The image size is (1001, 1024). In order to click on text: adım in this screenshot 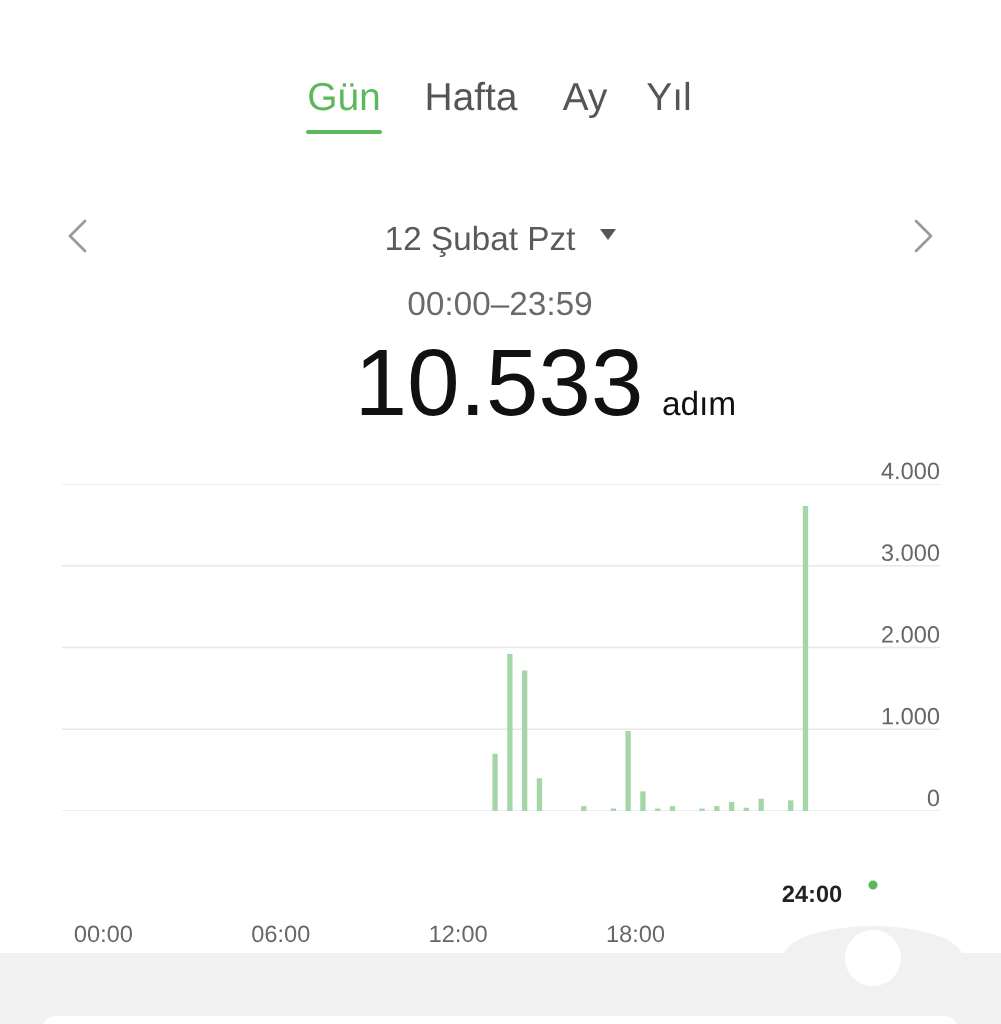, I will do `click(698, 403)`.